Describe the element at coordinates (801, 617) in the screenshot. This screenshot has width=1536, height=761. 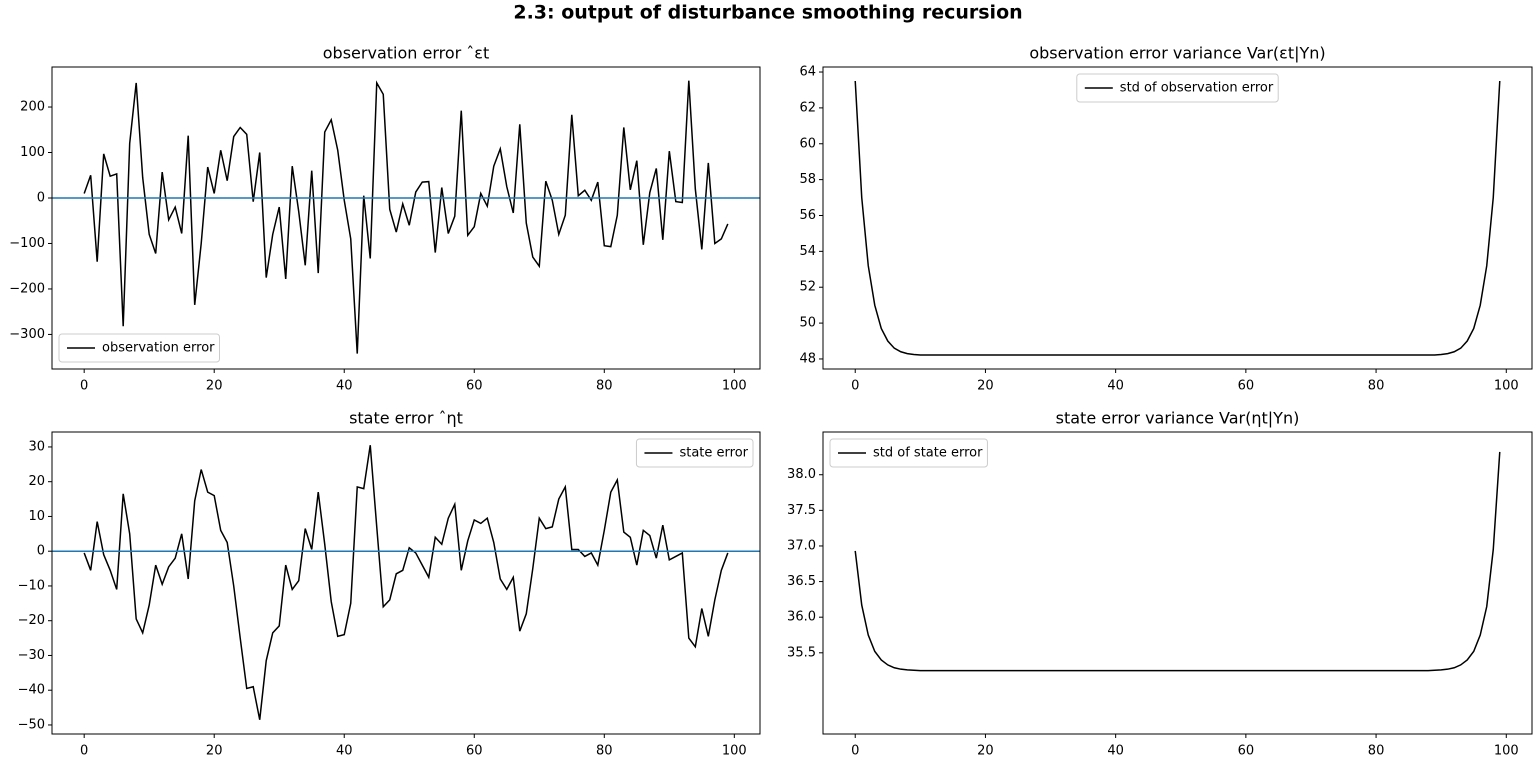
I see `y-tick-label: 36.0` at that location.